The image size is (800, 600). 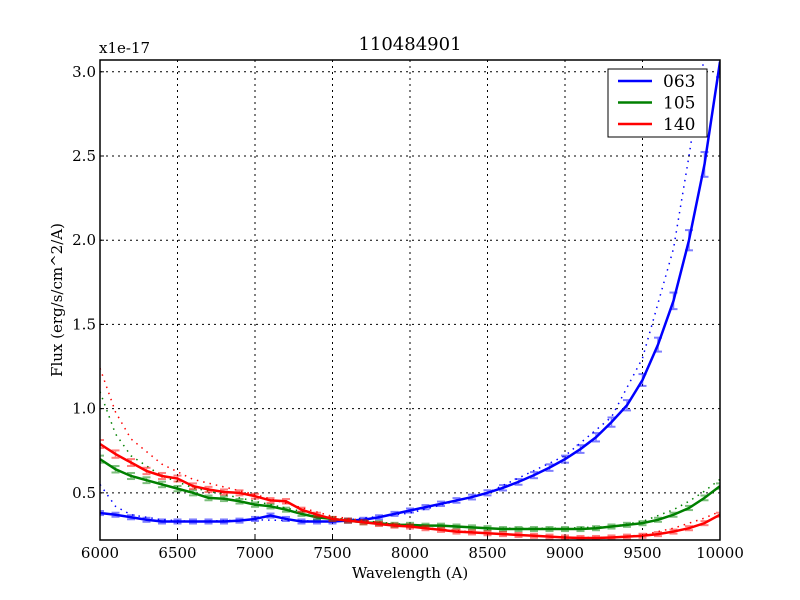 What do you see at coordinates (409, 44) in the screenshot?
I see `chart-title: 110484901` at bounding box center [409, 44].